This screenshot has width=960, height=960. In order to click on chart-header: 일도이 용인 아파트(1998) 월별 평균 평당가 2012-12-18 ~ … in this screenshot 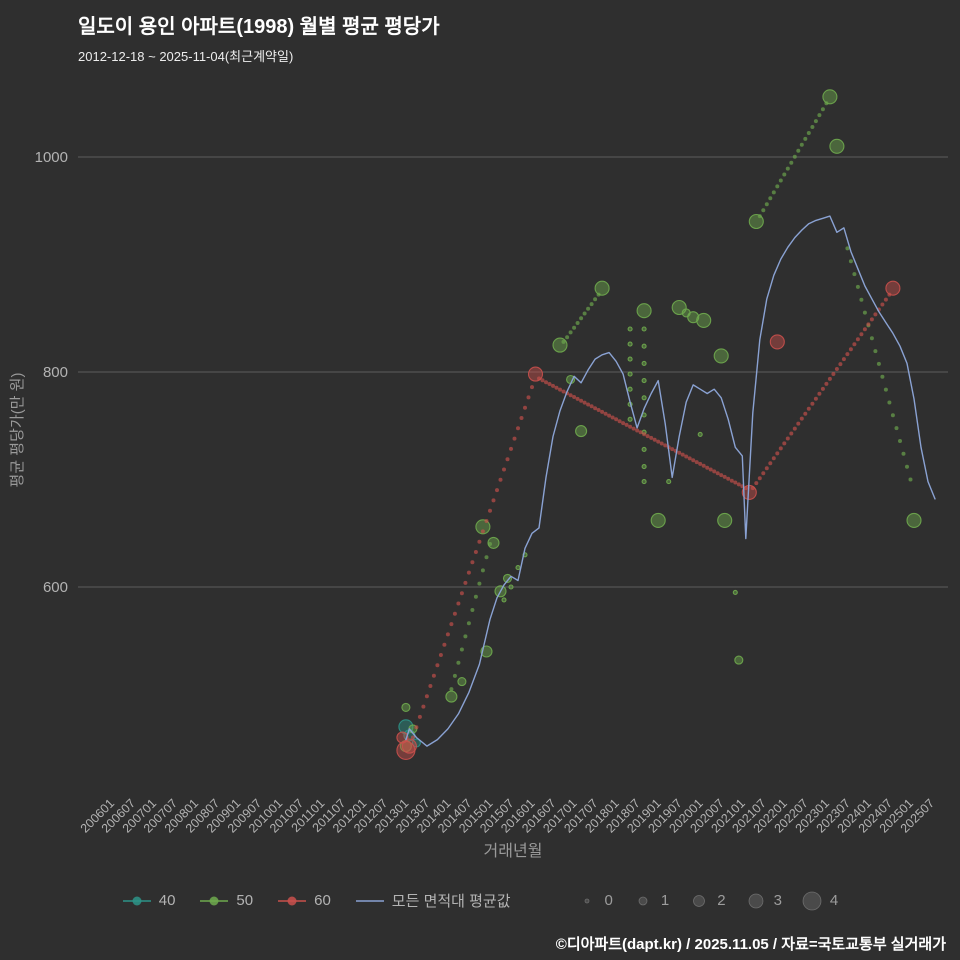, I will do `click(259, 37)`.